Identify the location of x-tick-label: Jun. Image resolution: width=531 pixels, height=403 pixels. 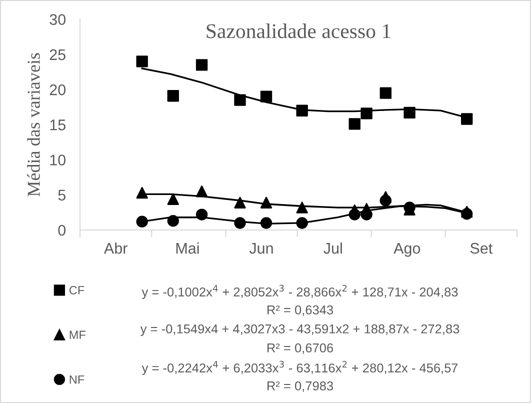
(261, 248).